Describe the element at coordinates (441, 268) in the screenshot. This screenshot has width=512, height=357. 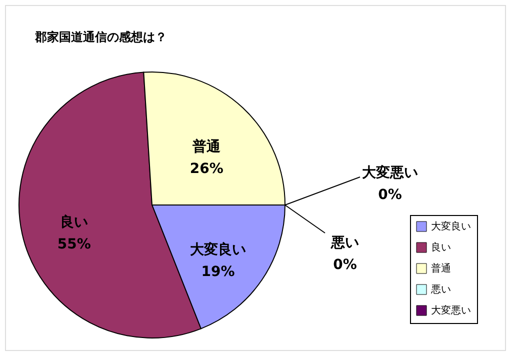
I see `legend-label: 普通` at that location.